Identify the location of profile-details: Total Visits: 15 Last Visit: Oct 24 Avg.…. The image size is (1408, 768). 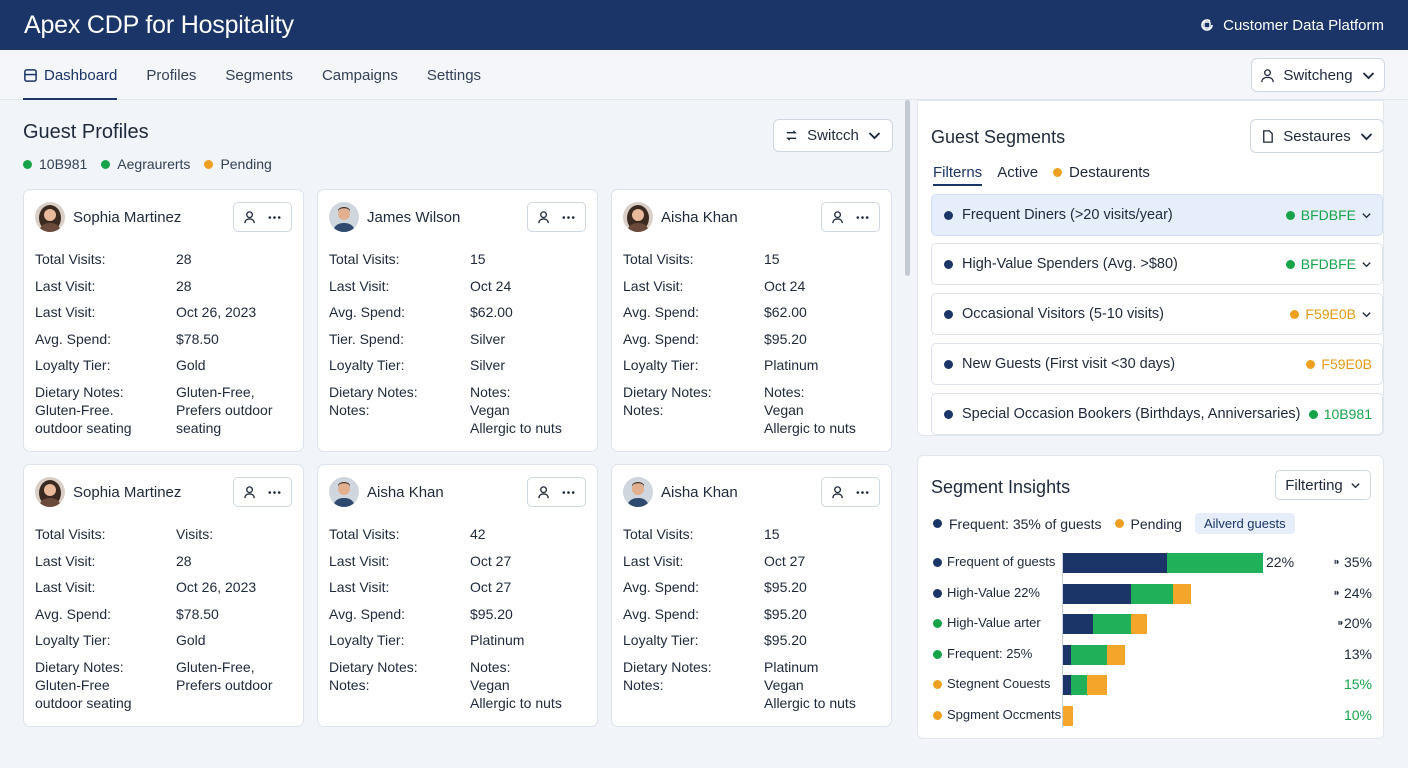
(458, 343).